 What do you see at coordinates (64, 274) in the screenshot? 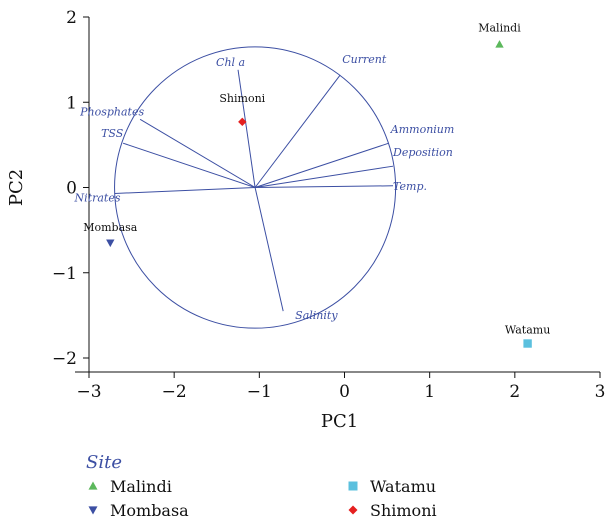
I see `y-tick-label: −1` at bounding box center [64, 274].